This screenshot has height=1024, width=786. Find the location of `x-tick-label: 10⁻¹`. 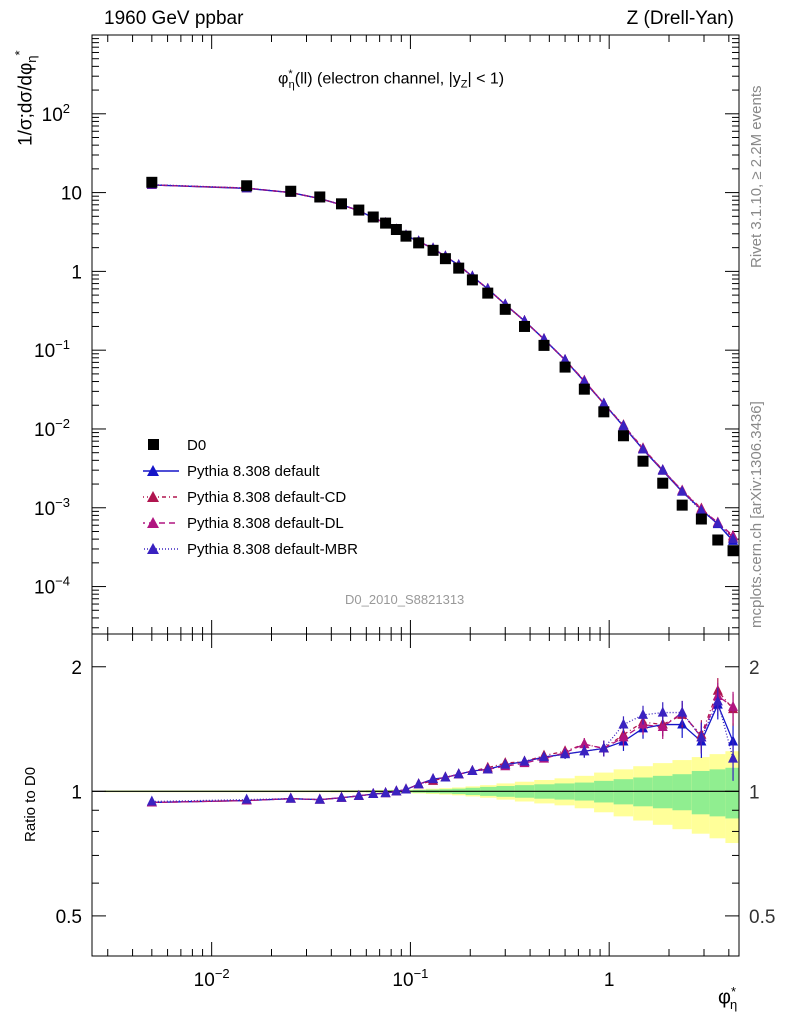

x-tick-label: 10⁻¹ is located at coordinates (410, 978).